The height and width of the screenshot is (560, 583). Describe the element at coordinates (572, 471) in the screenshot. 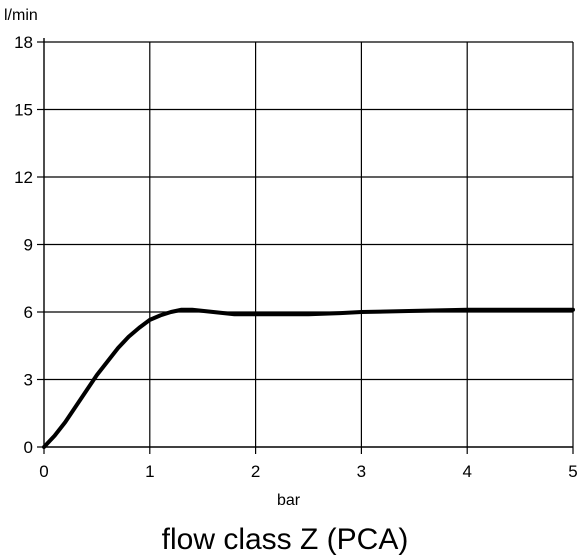

I see `x-tick-label: 5` at that location.